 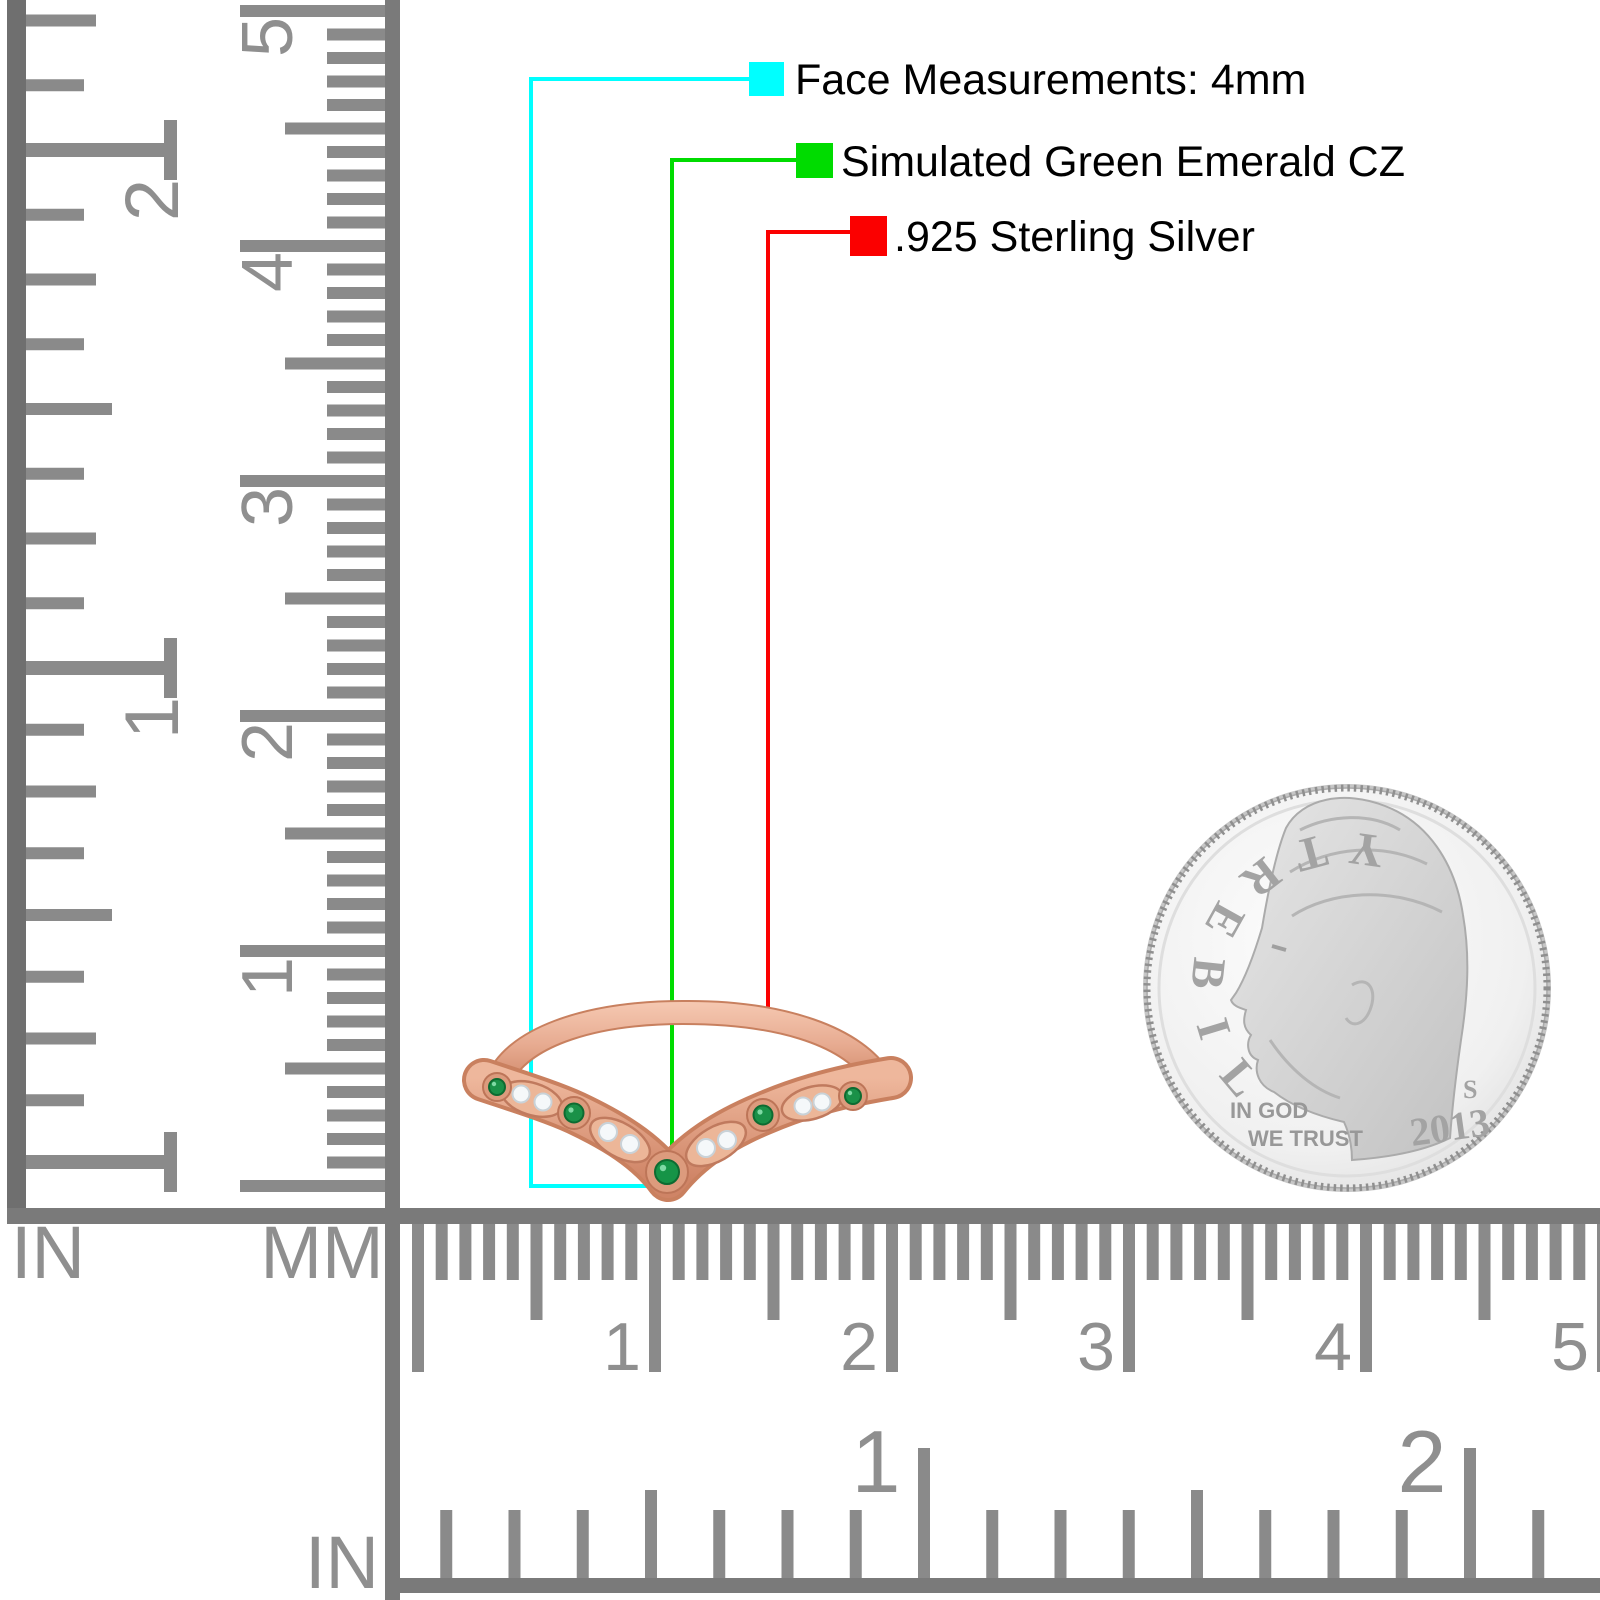 I want to click on ring, so click(x=687, y=1100).